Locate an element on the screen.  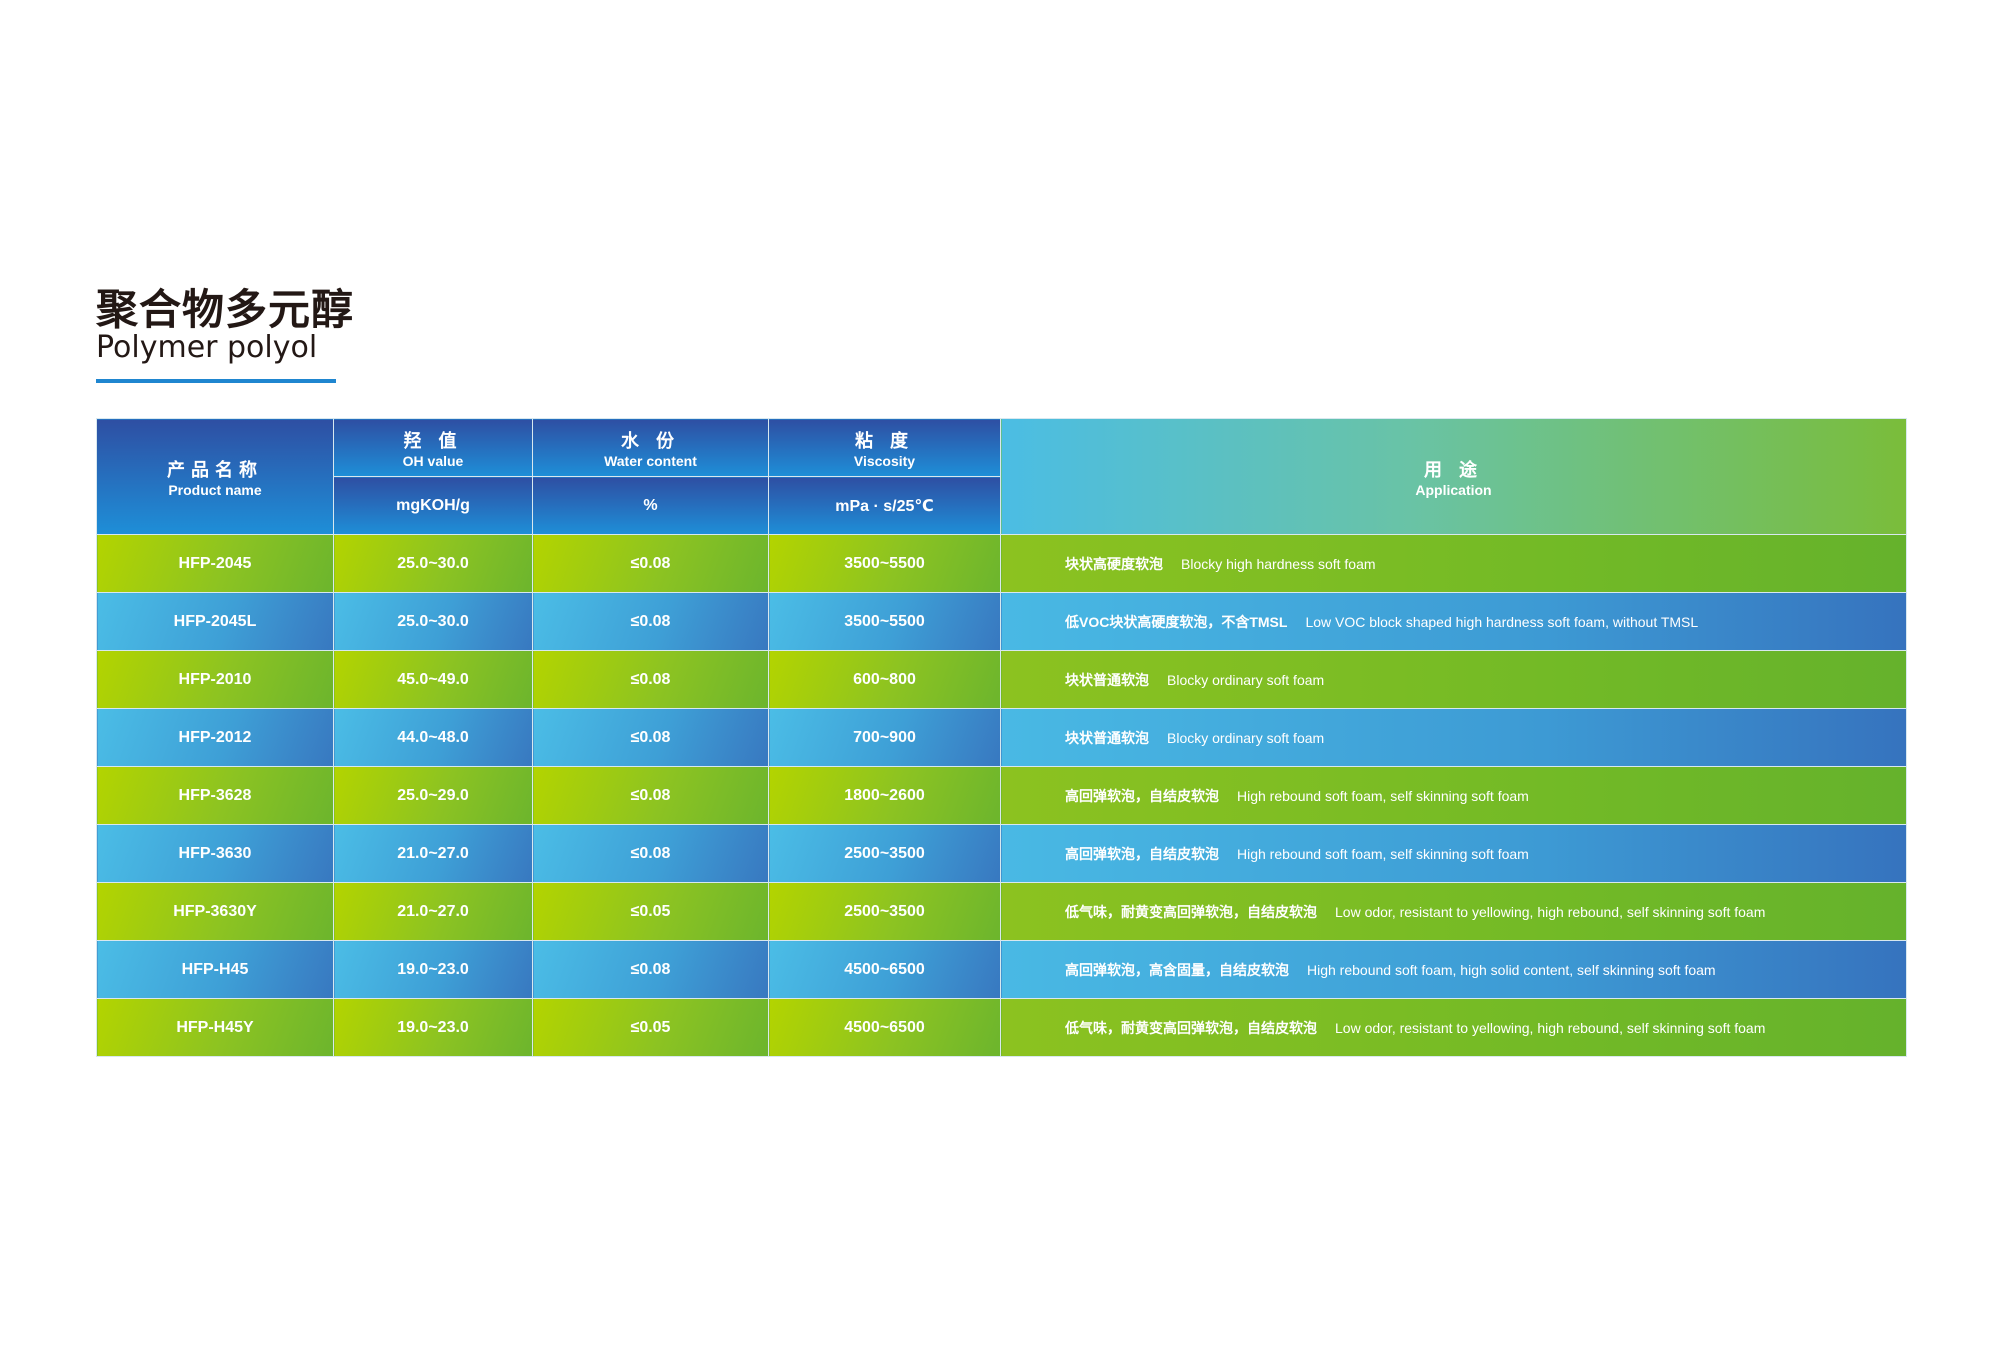
header-oh-cn: 羟 值 is located at coordinates (433, 440).